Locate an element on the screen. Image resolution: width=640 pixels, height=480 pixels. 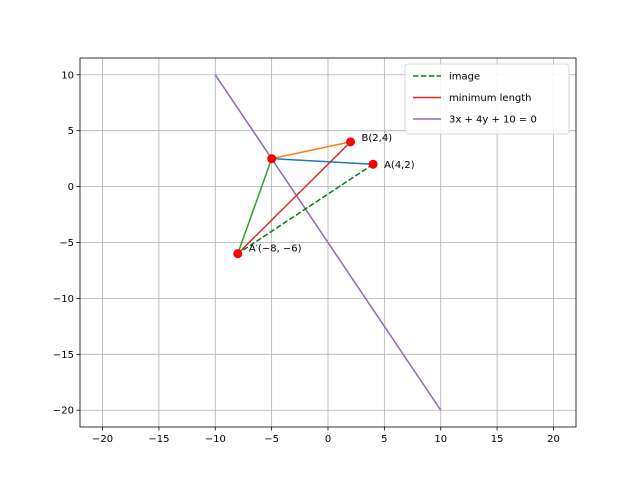
legend: image minimum length 3x + 4y + 10 = 0 is located at coordinates (487, 99).